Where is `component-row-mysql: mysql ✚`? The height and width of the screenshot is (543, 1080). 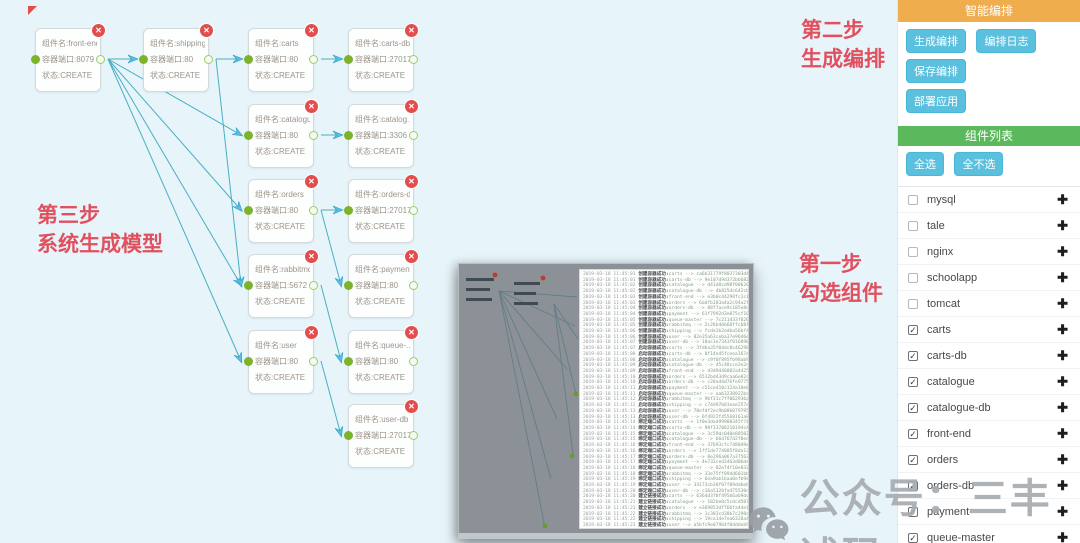 component-row-mysql: mysql ✚ is located at coordinates (989, 200).